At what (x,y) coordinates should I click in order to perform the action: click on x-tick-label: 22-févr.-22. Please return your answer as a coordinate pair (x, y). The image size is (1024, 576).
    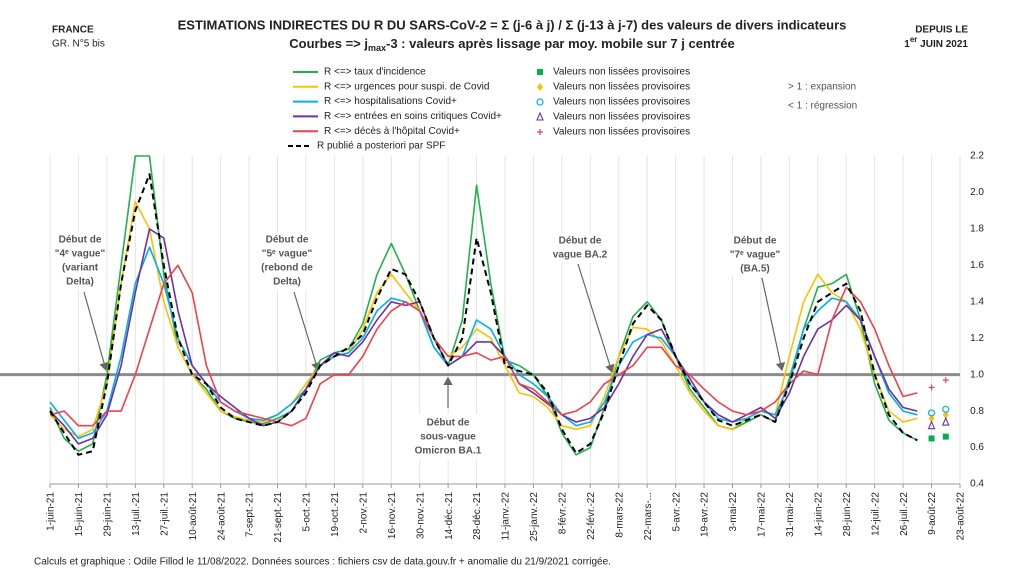
    Looking at the image, I should click on (591, 516).